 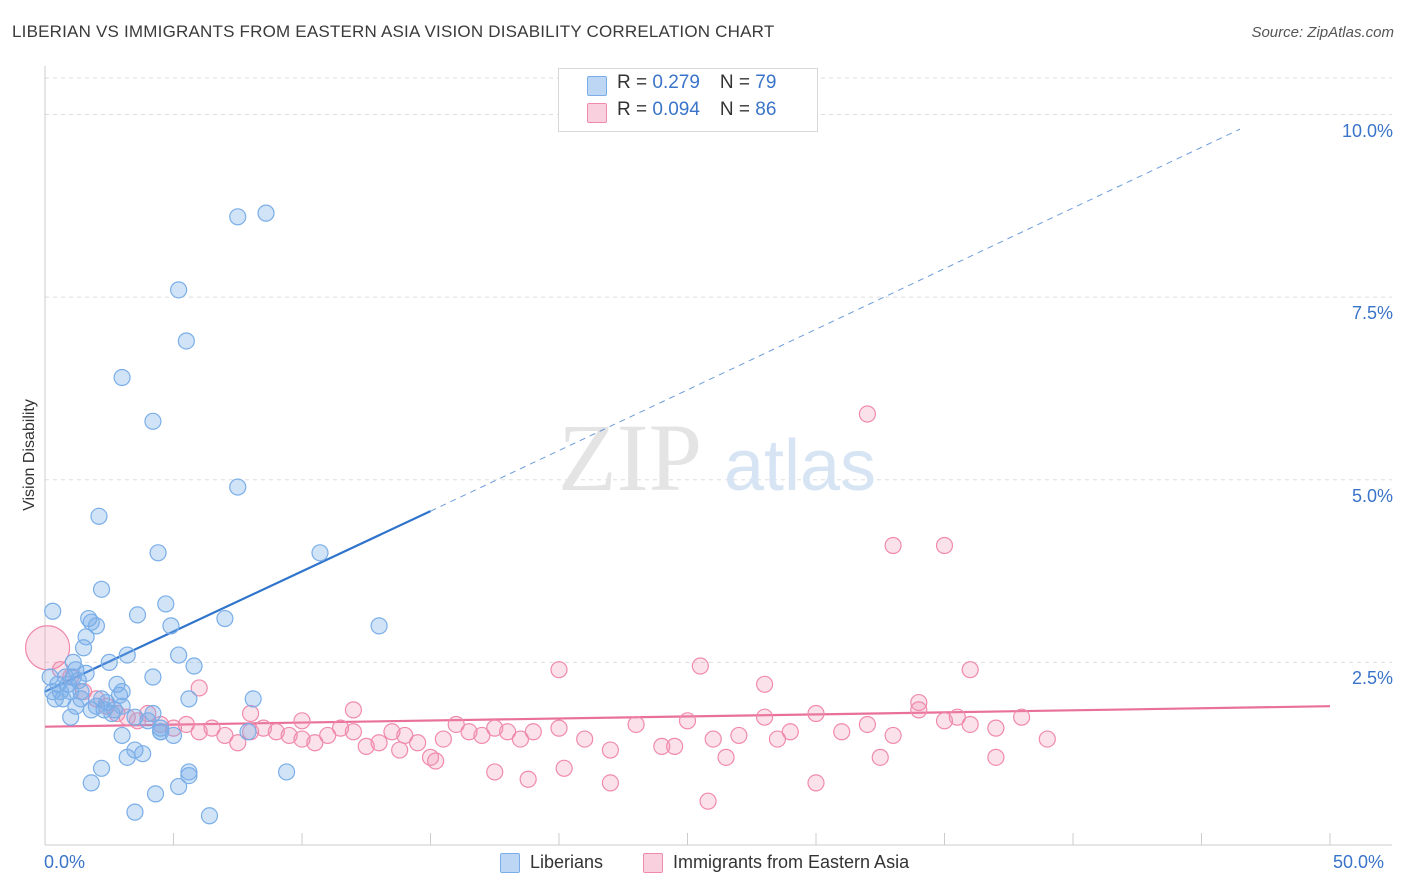 What do you see at coordinates (1359, 862) in the screenshot?
I see `x-tick-label-1: 50.0%` at bounding box center [1359, 862].